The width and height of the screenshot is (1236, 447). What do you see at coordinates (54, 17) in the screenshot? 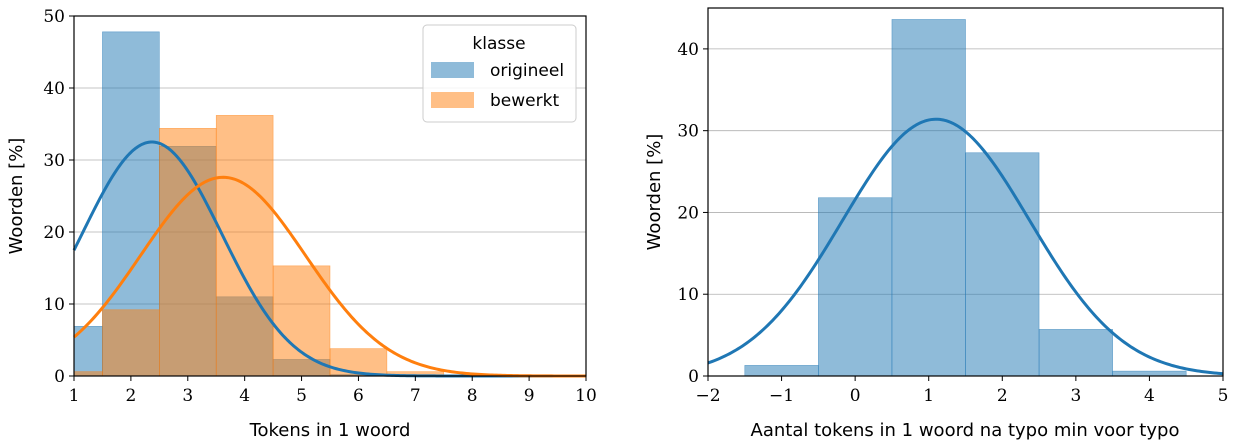
I see `y-tick-label: 50` at bounding box center [54, 17].